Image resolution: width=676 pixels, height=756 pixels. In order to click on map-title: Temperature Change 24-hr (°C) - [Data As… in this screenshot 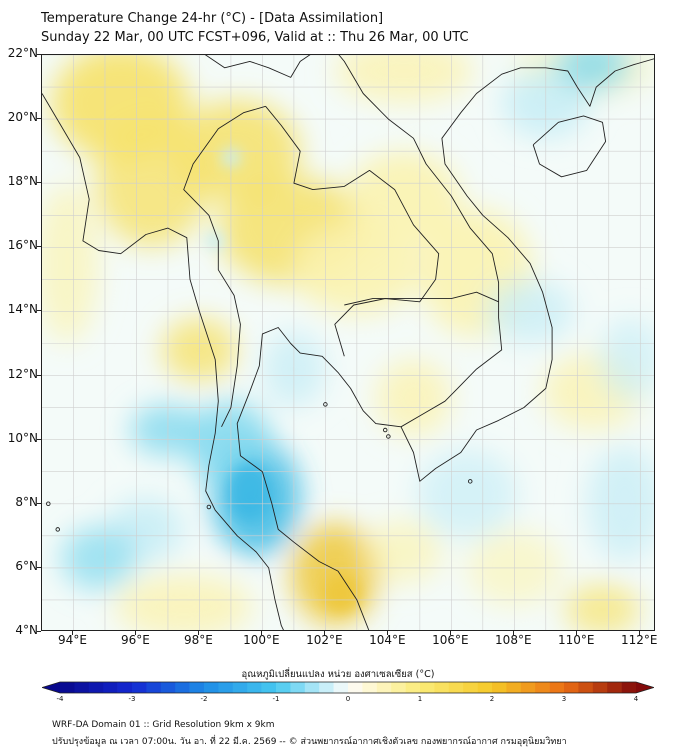, I will do `click(212, 18)`.